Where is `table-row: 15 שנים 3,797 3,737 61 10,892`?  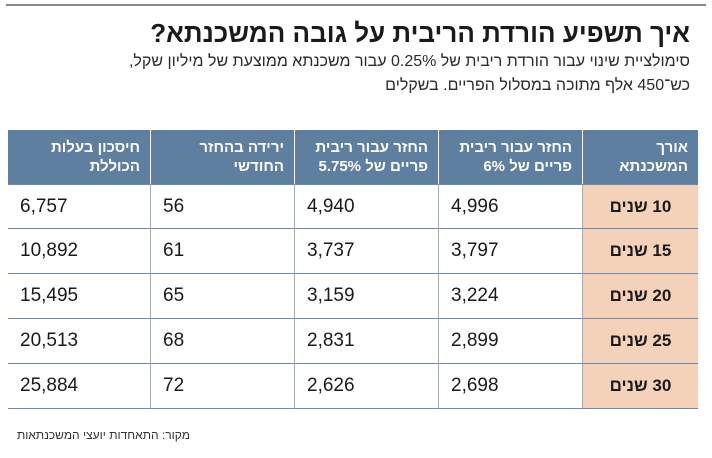 table-row: 15 שנים 3,797 3,737 61 10,892 is located at coordinates (353, 251).